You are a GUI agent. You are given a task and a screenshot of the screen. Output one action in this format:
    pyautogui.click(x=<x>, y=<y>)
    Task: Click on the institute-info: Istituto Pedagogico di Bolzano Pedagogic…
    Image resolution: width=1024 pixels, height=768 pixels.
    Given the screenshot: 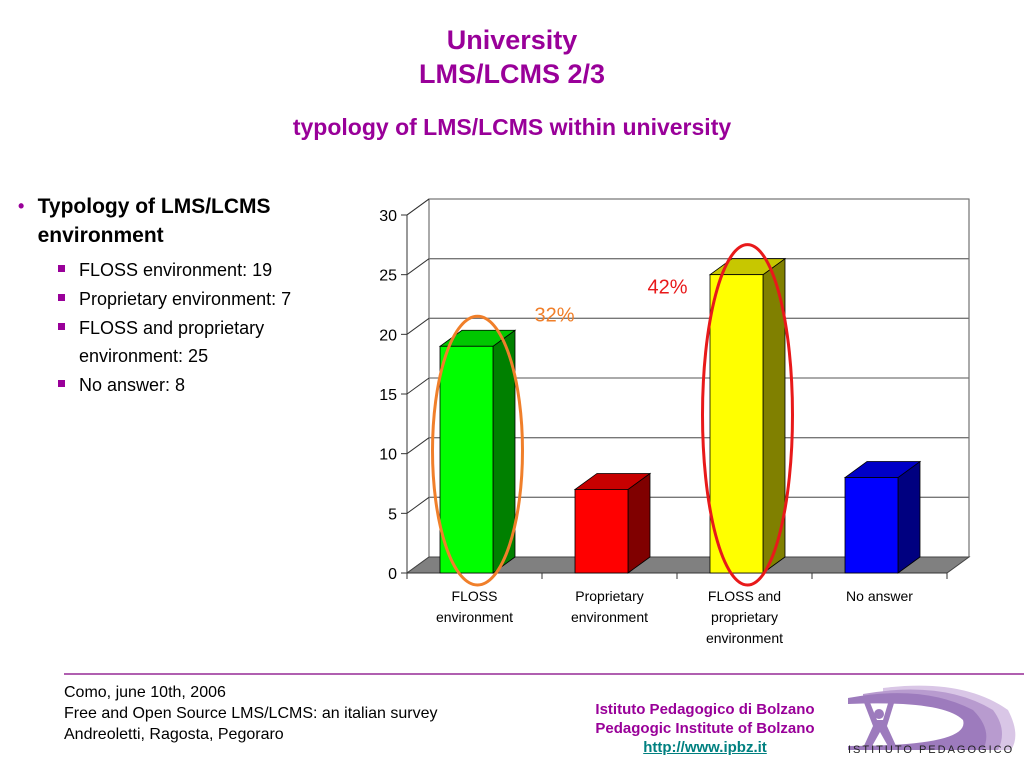 What is the action you would take?
    pyautogui.click(x=705, y=728)
    